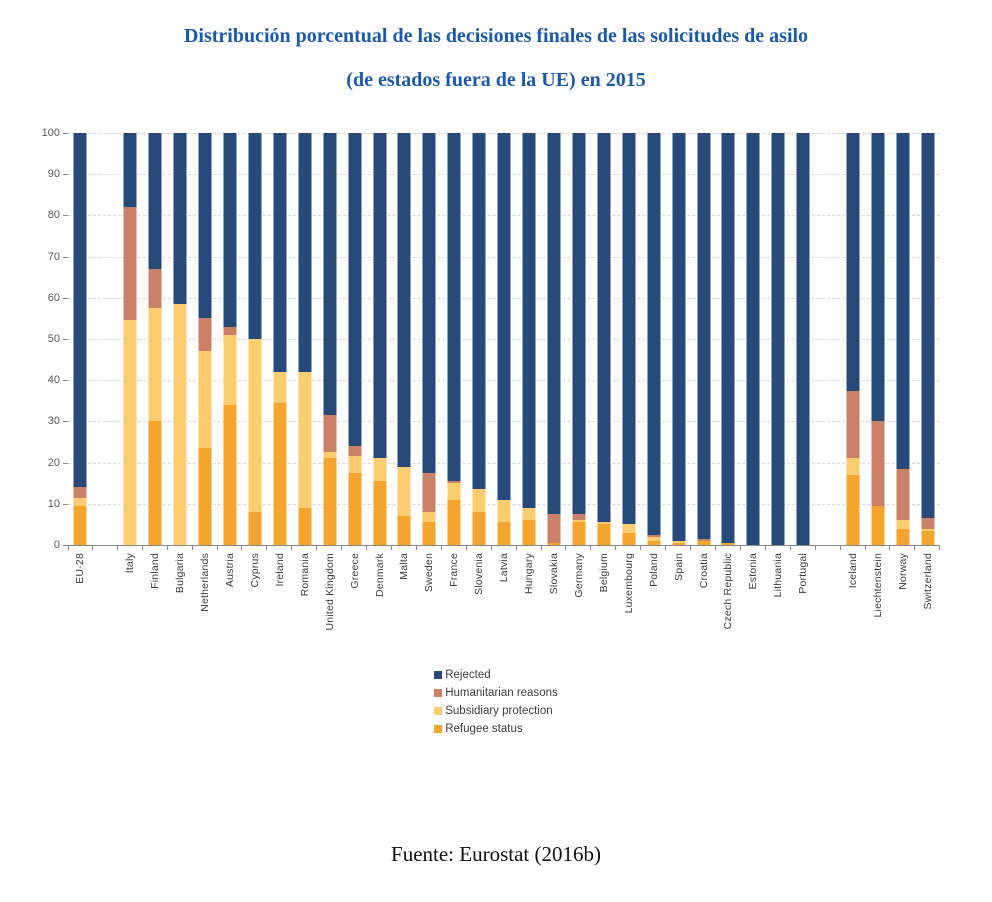 The width and height of the screenshot is (992, 902). I want to click on segment-rejected-portugal, so click(803, 339).